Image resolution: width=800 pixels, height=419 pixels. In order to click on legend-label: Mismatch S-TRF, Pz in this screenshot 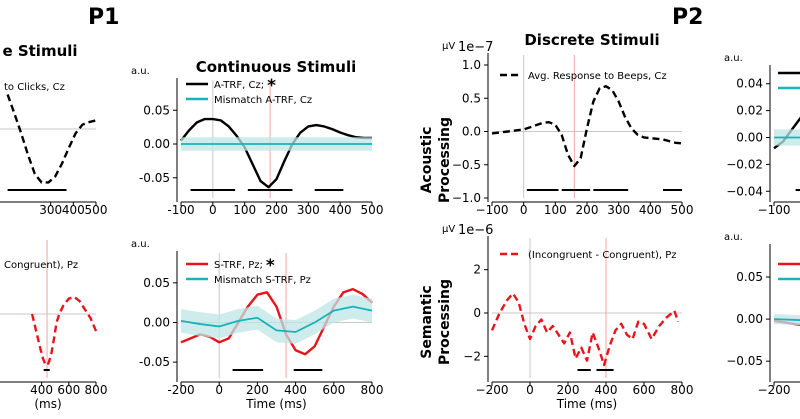, I will do `click(262, 280)`.